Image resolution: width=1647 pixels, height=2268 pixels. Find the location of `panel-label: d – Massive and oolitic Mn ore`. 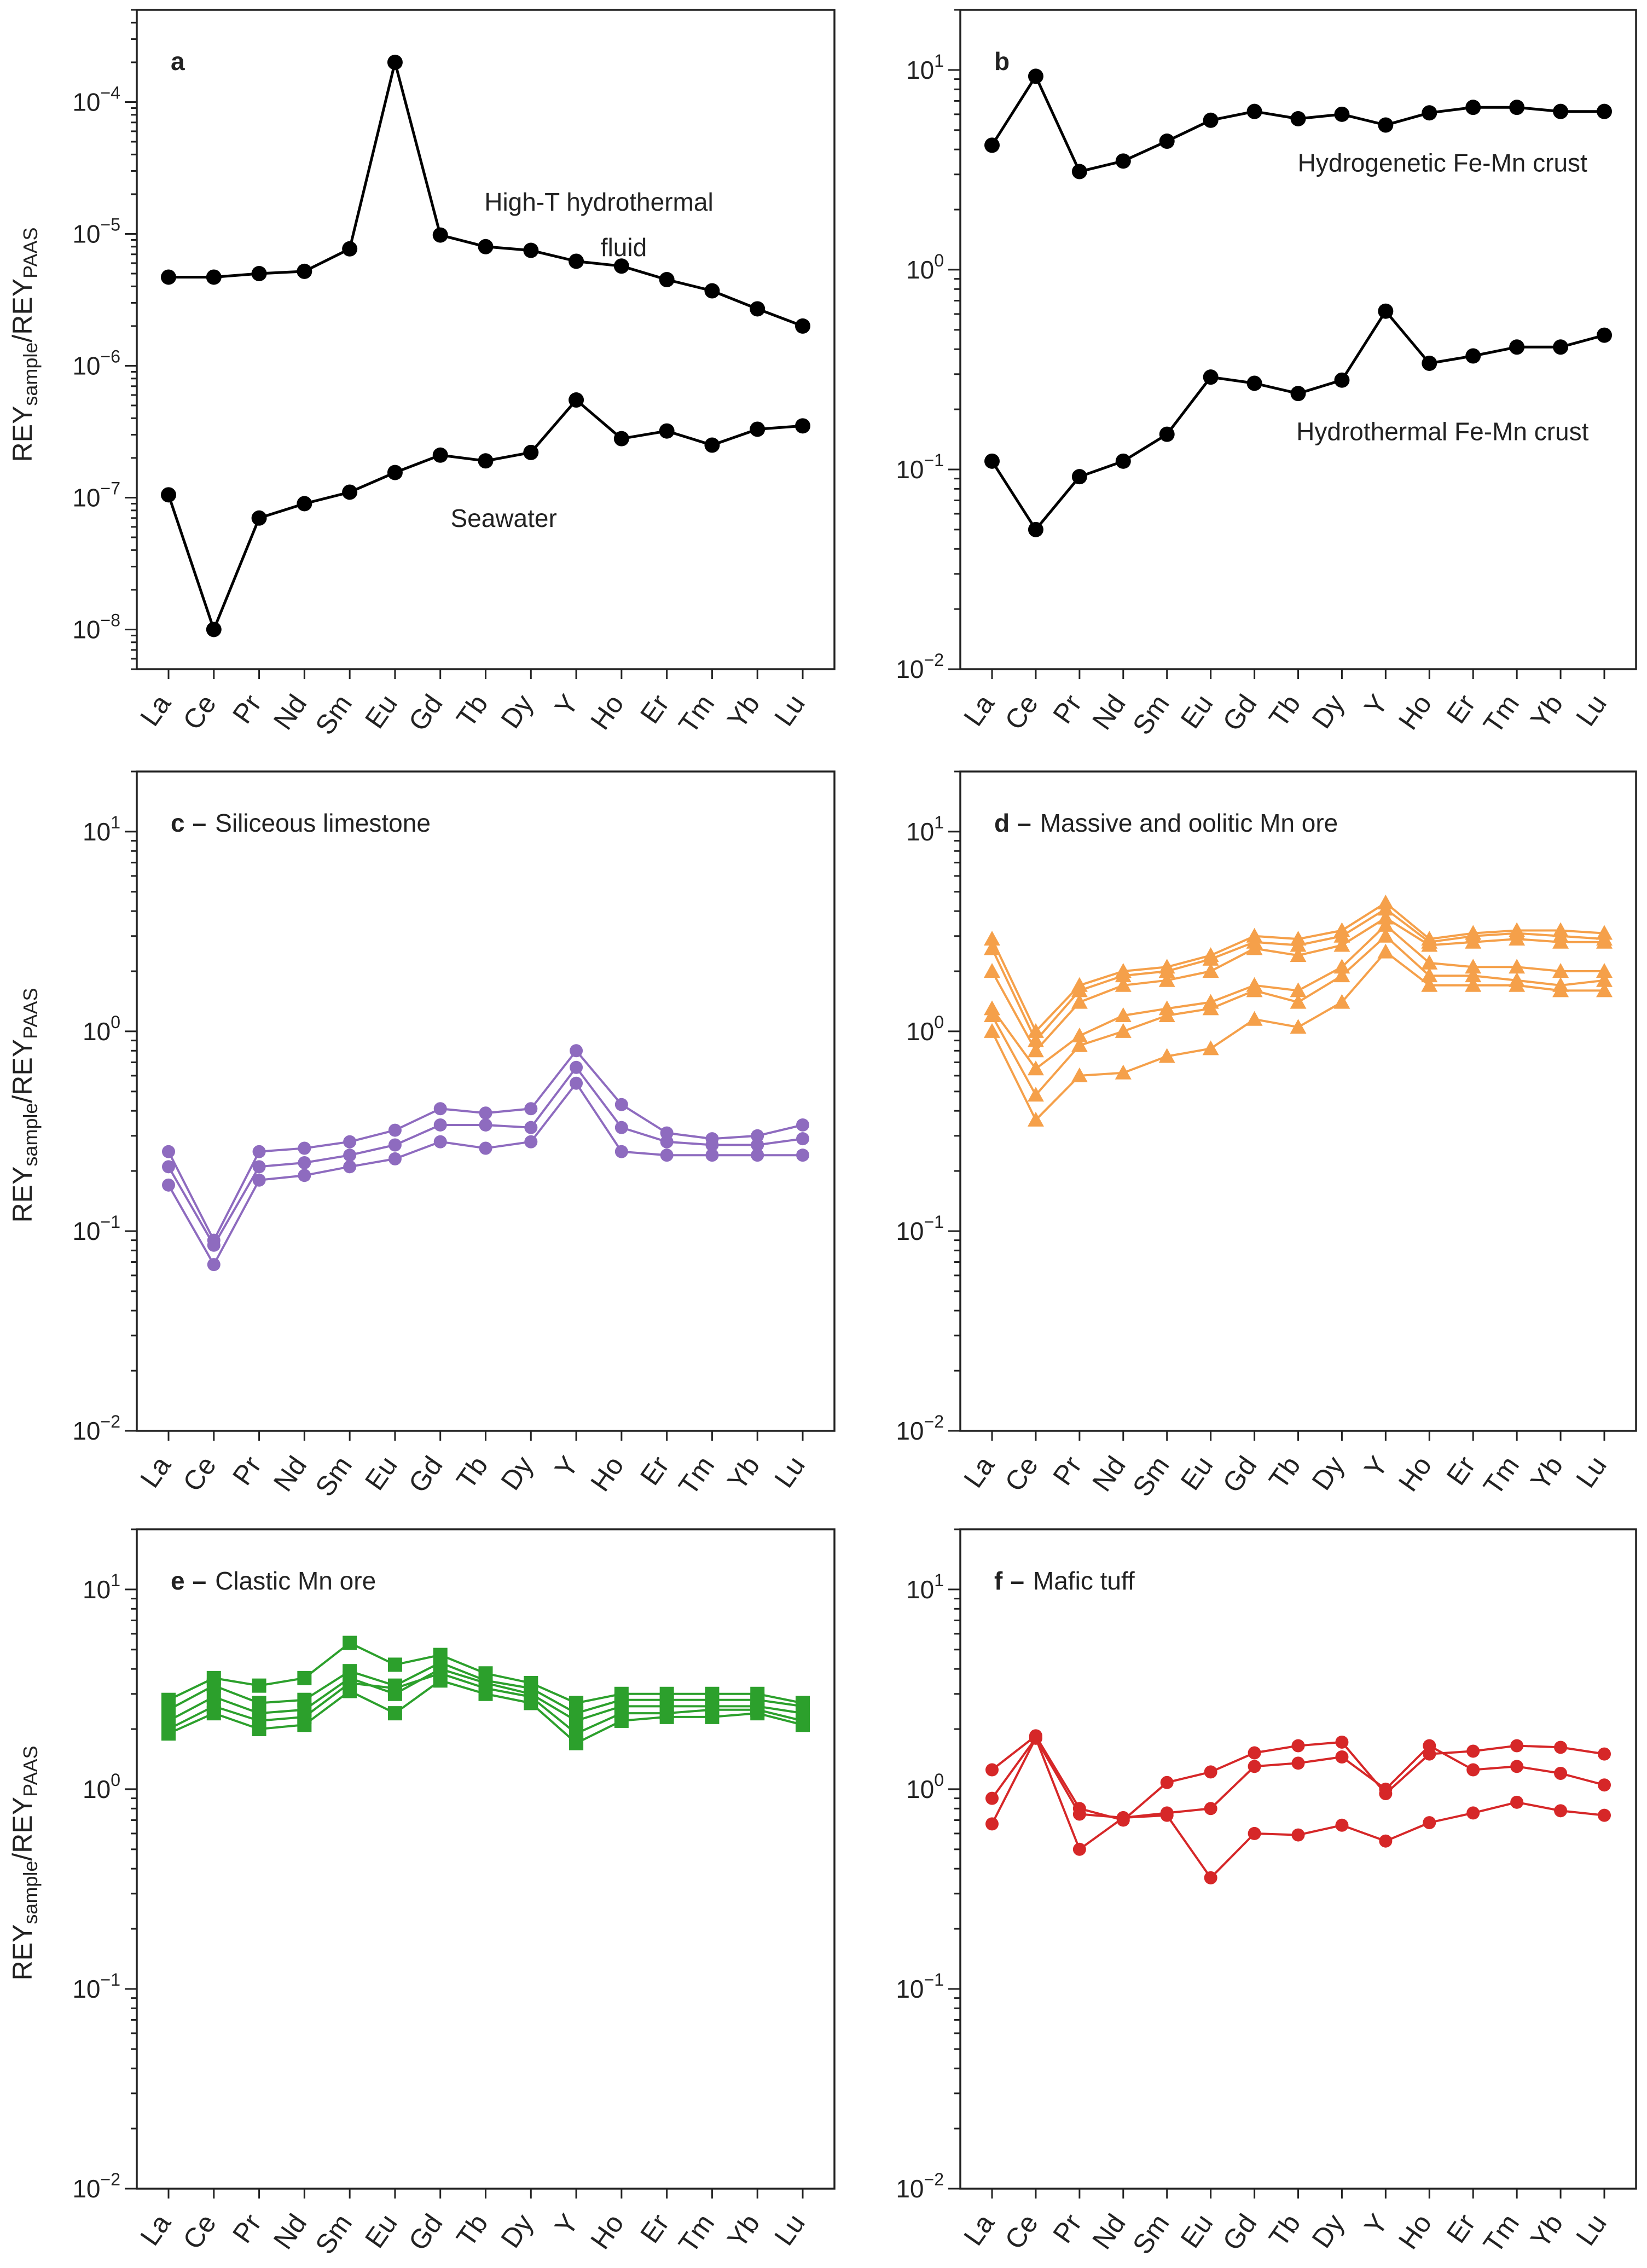

panel-label: d – Massive and oolitic Mn ore is located at coordinates (1166, 823).